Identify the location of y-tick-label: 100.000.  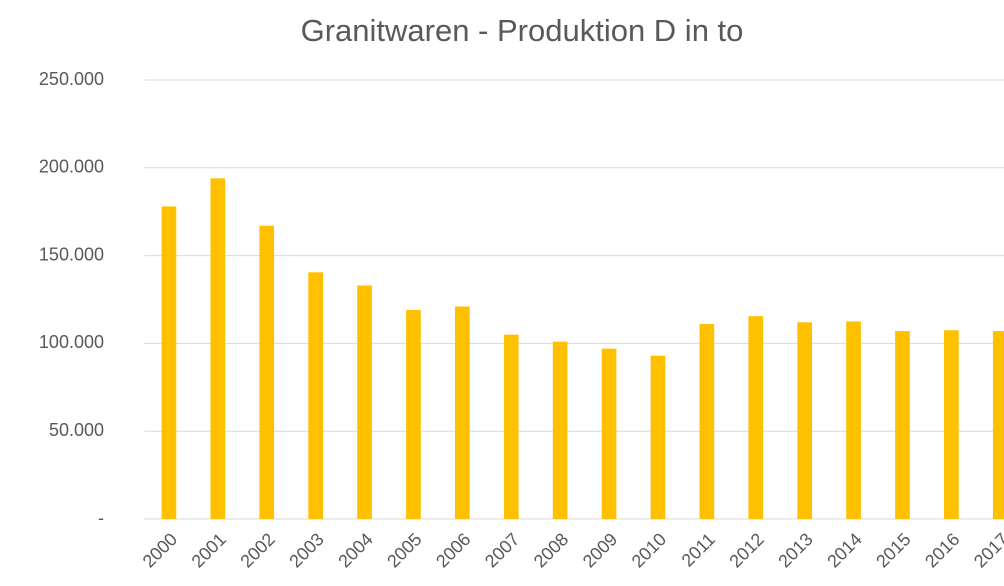
(71, 342).